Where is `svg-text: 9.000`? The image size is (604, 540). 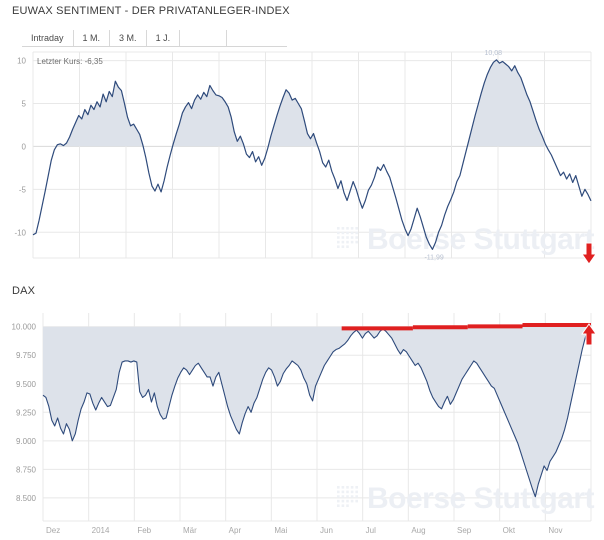
svg-text: 9.000 is located at coordinates (26, 441).